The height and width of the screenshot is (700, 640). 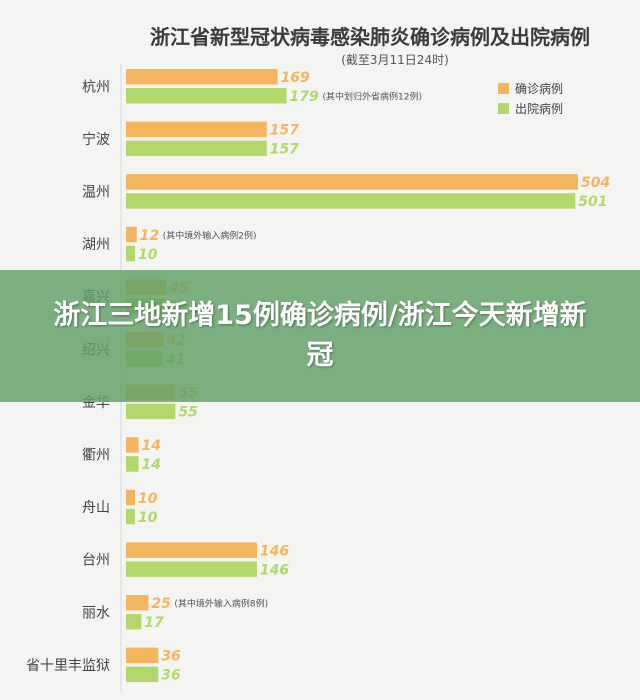 What do you see at coordinates (595, 183) in the screenshot?
I see `data-label: 504` at bounding box center [595, 183].